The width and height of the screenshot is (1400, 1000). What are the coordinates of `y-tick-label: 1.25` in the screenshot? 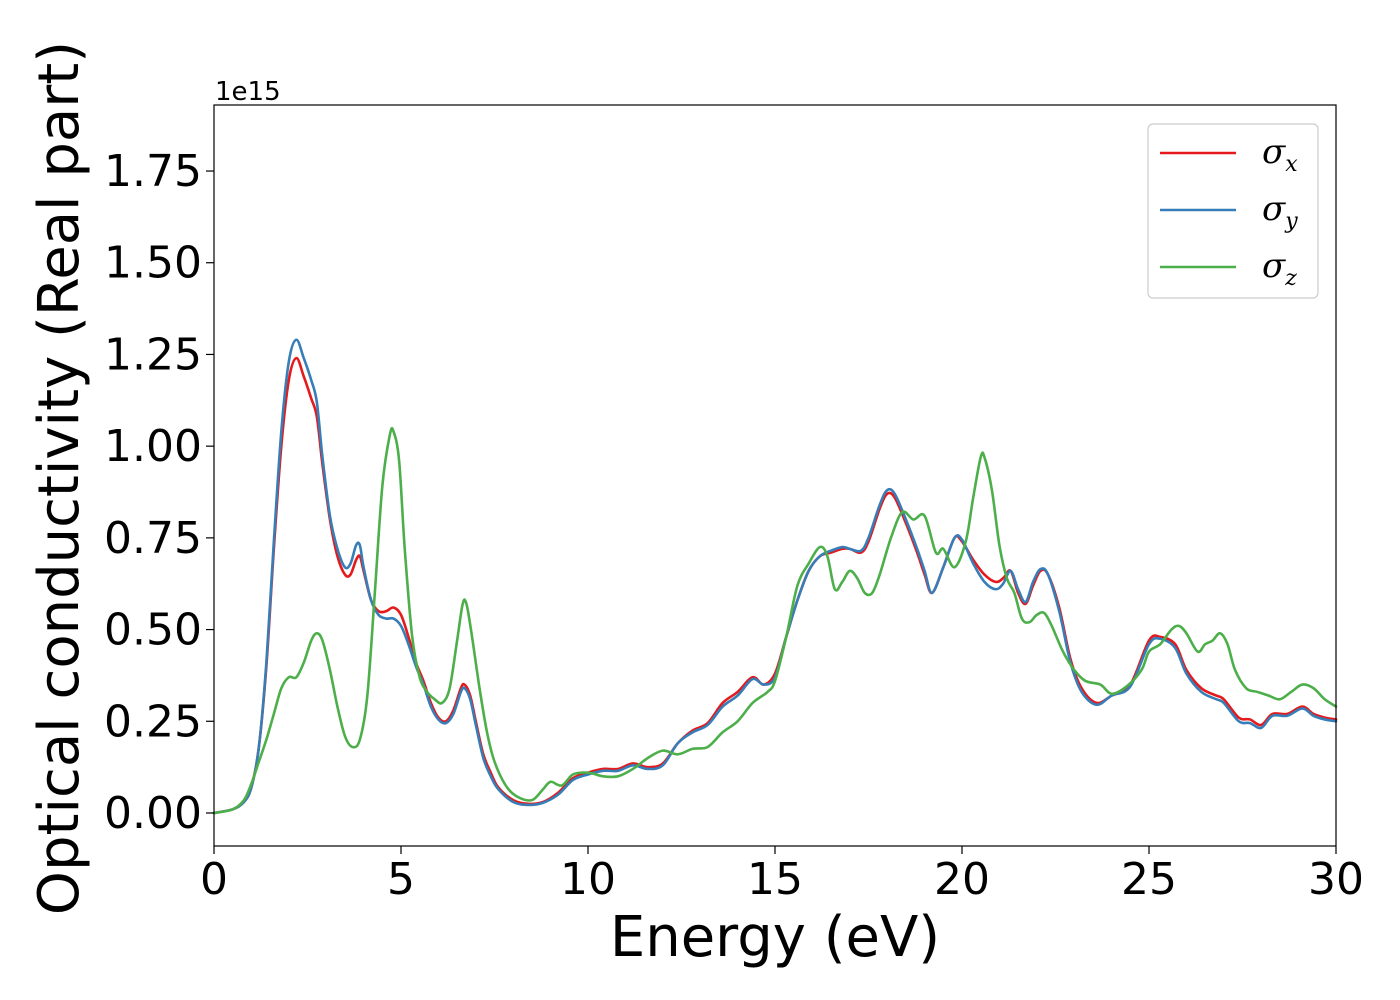 It's located at (153, 354).